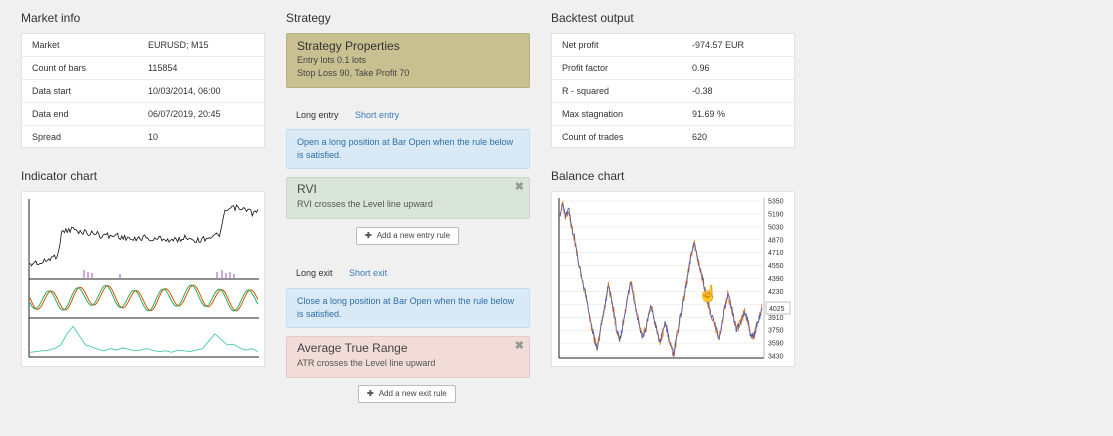  I want to click on table-row: Max stagnation 91.69 %, so click(673, 114).